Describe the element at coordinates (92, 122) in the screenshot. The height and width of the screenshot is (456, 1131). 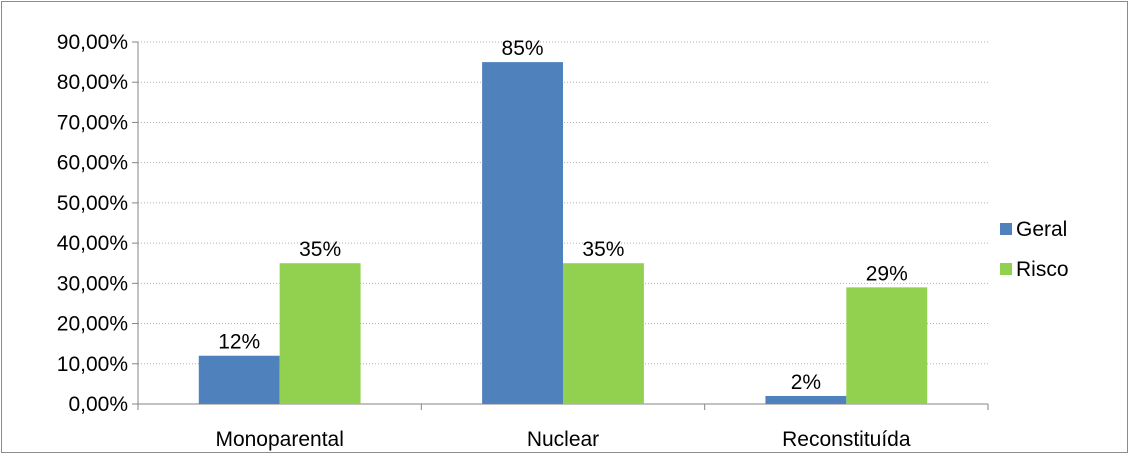
I see `y-tick-label: 70,00%` at that location.